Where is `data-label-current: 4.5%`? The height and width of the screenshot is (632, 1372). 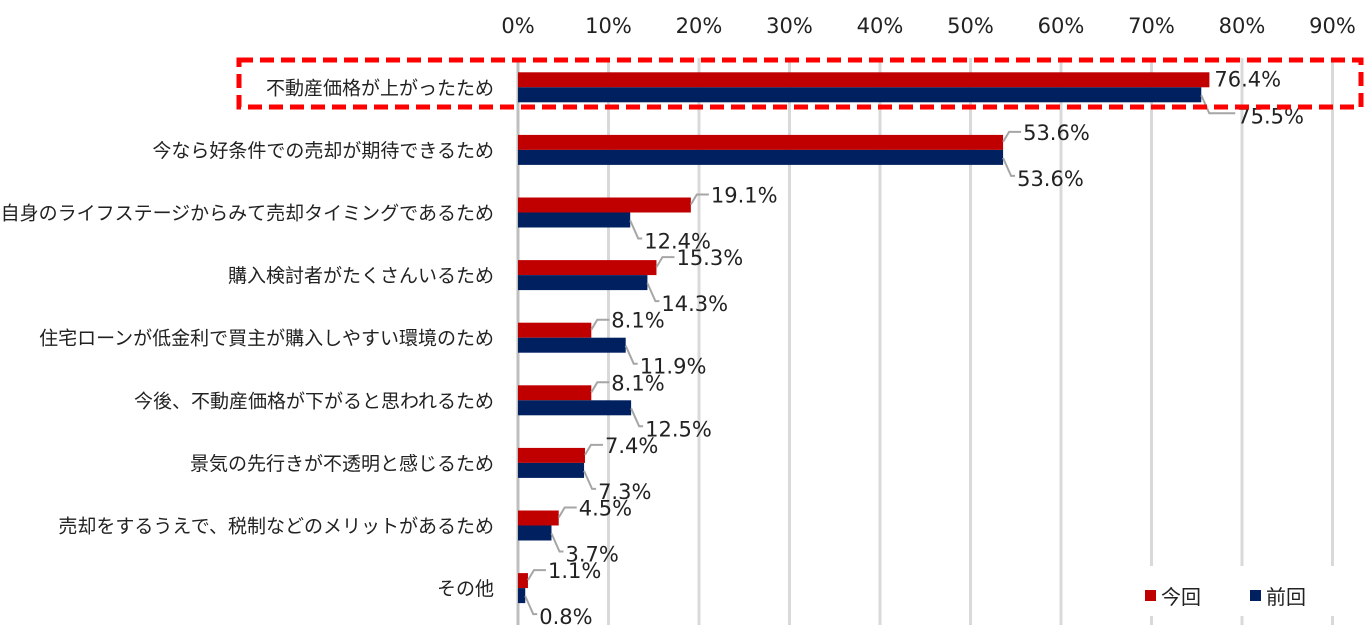 data-label-current: 4.5% is located at coordinates (605, 509).